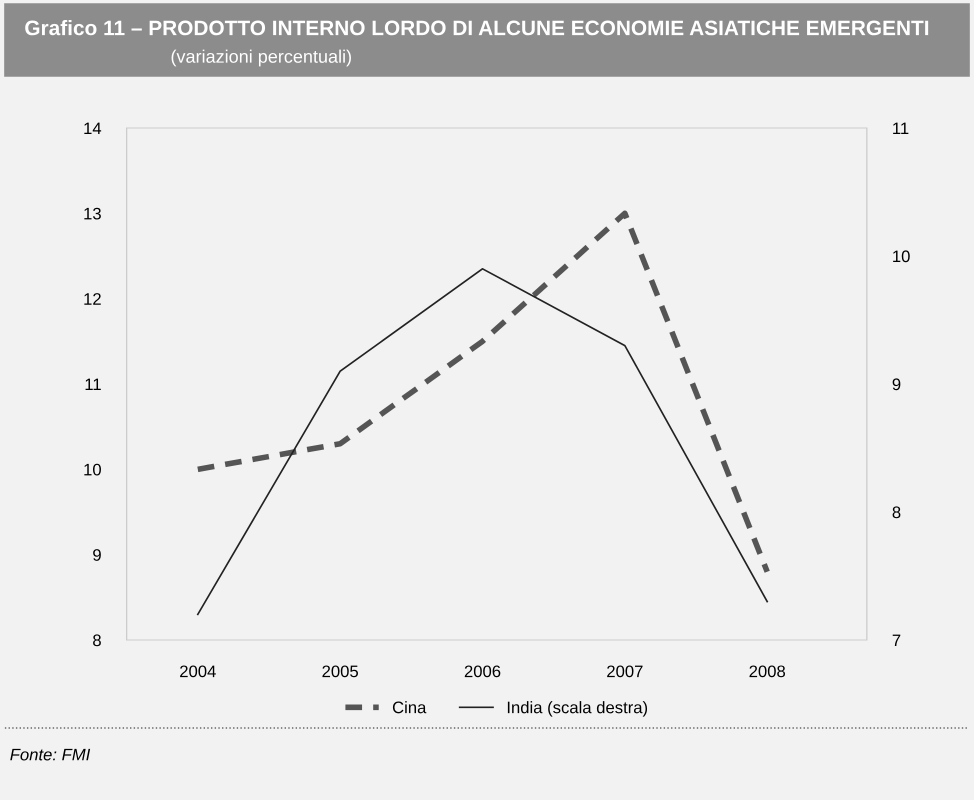 The height and width of the screenshot is (800, 974). Describe the element at coordinates (900, 128) in the screenshot. I see `y2-tick-label: 11` at that location.